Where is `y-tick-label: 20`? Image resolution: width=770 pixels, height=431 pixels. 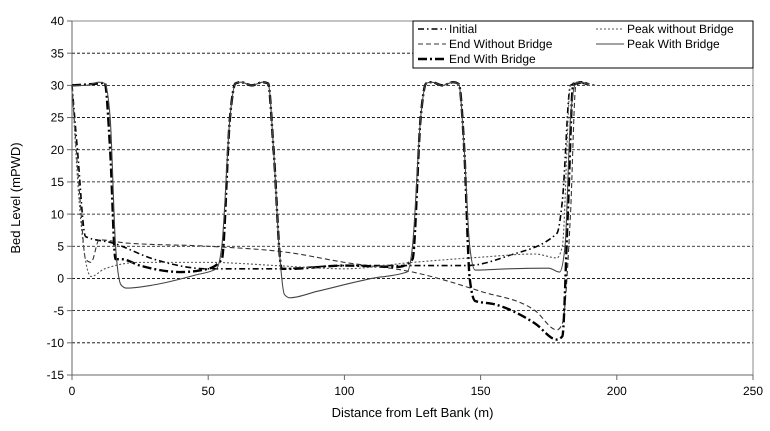
y-tick-label: 20 is located at coordinates (57, 149).